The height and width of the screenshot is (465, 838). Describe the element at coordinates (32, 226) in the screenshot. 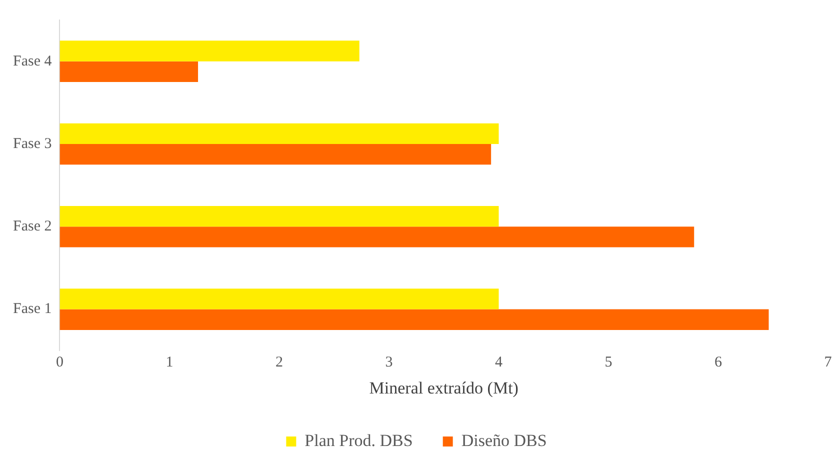

I see `y-tick-label: Fase 2` at that location.